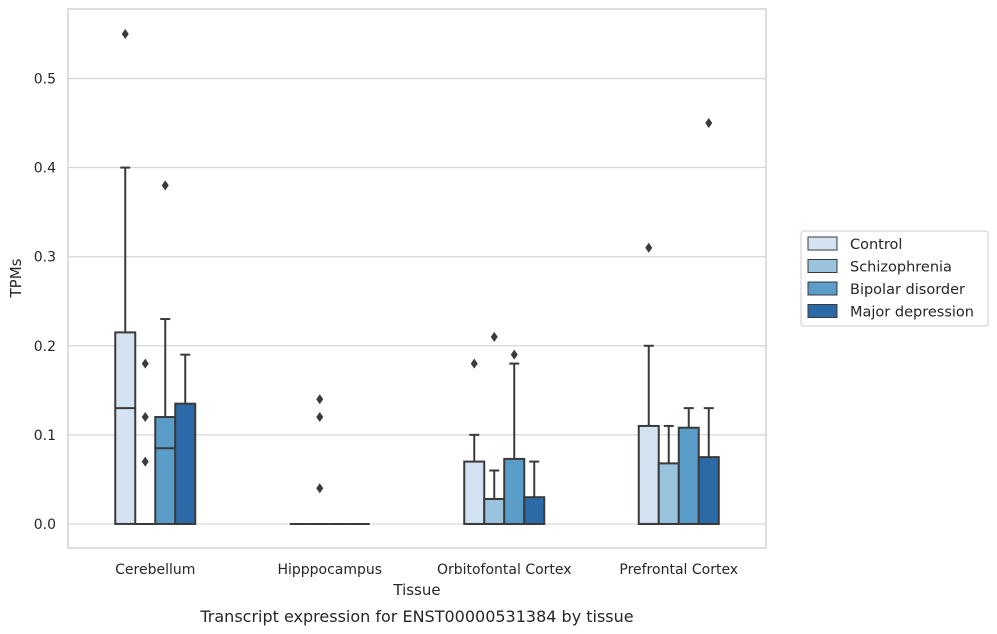 This screenshot has height=634, width=997. I want to click on x-tick-label: Hipppocampus, so click(329, 570).